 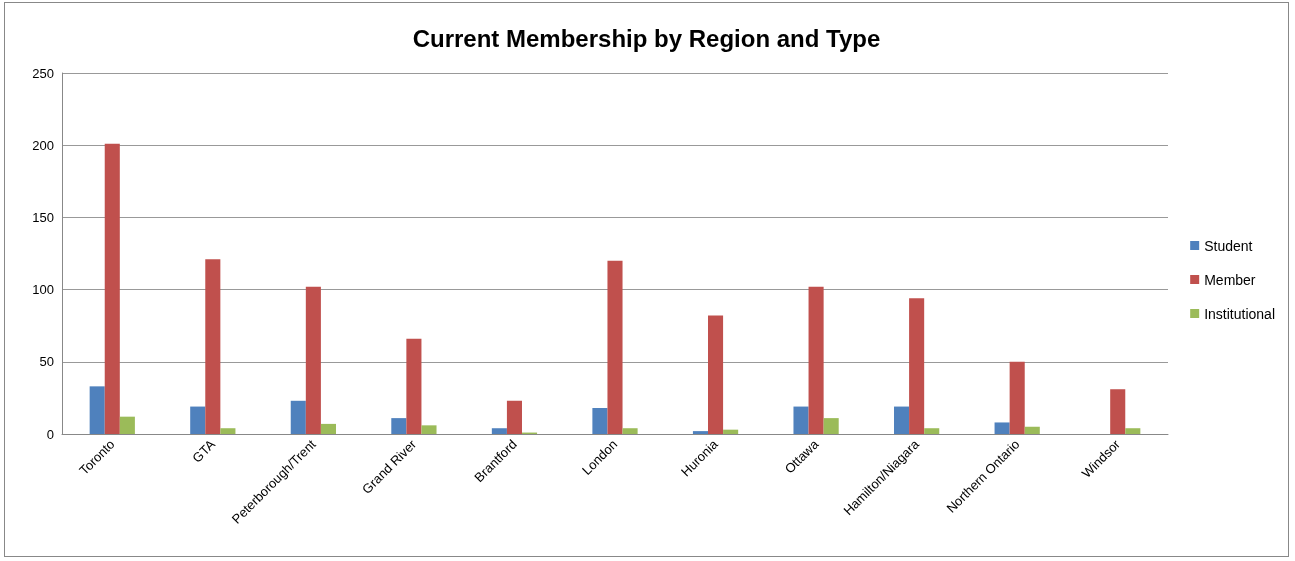 I want to click on y-tick-label: 150, so click(x=43, y=217).